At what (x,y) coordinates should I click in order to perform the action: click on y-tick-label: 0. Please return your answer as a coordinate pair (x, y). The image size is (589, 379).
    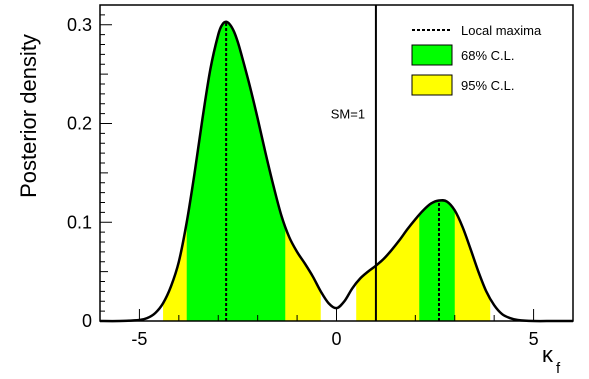
    Looking at the image, I should click on (87, 321).